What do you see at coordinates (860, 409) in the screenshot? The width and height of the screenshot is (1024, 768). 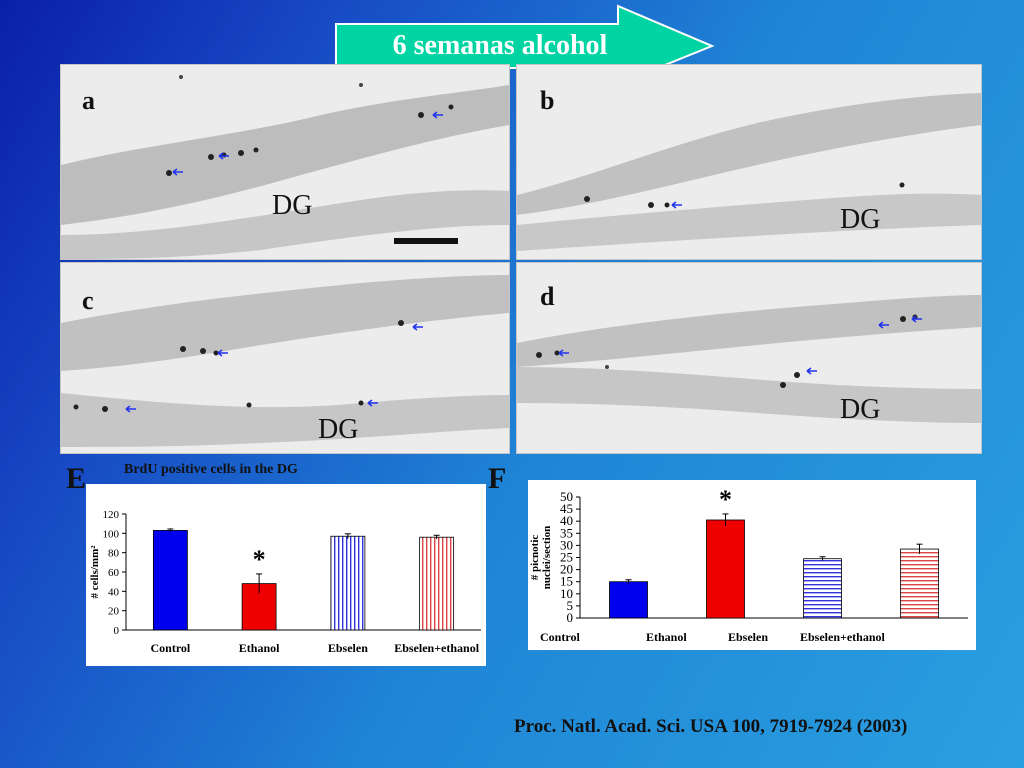 I see `region-label-d: DG` at bounding box center [860, 409].